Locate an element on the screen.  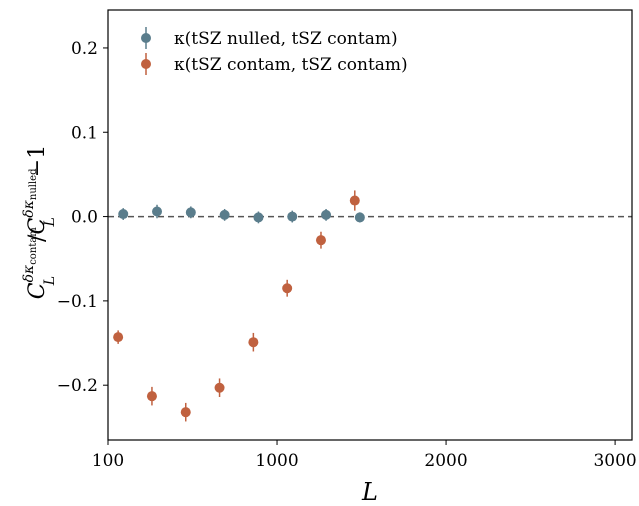
ylabel-sub: L is located at coordinates (50, 281).